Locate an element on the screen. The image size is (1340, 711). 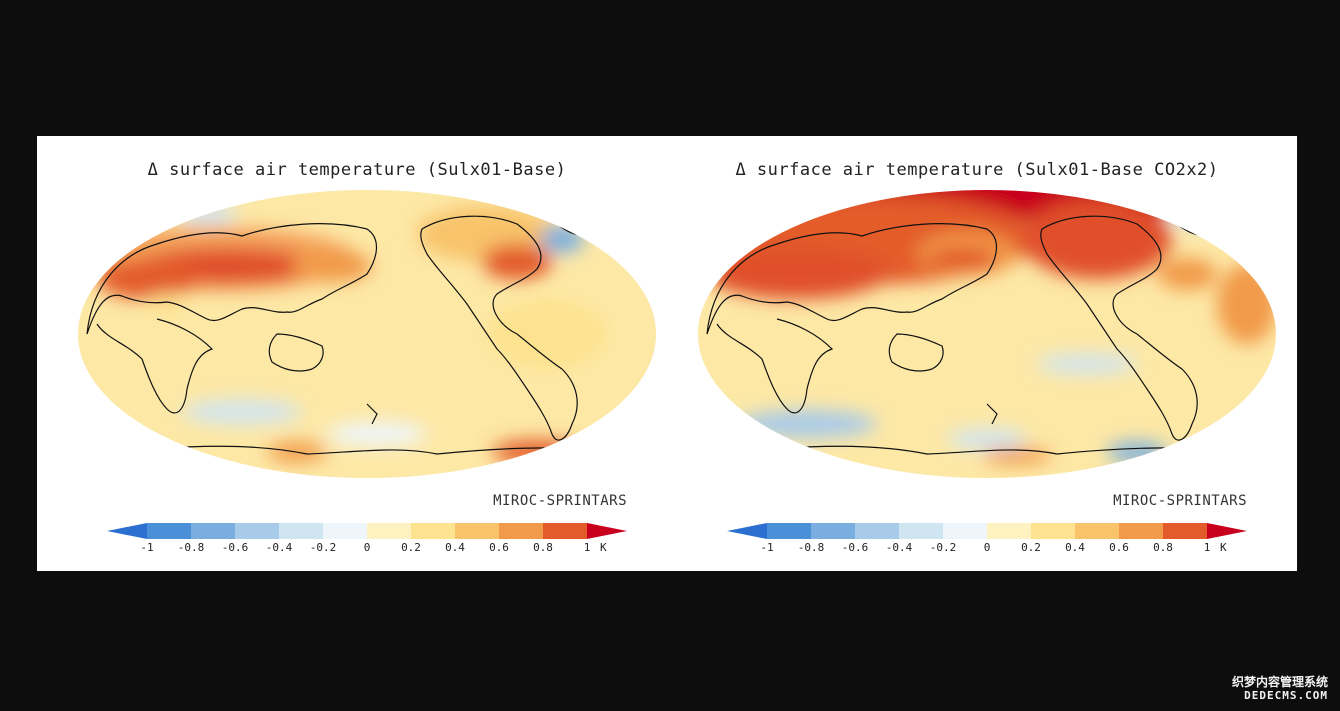
map-title: Δ surface air temperature (Sulx01-Base) is located at coordinates (357, 170).